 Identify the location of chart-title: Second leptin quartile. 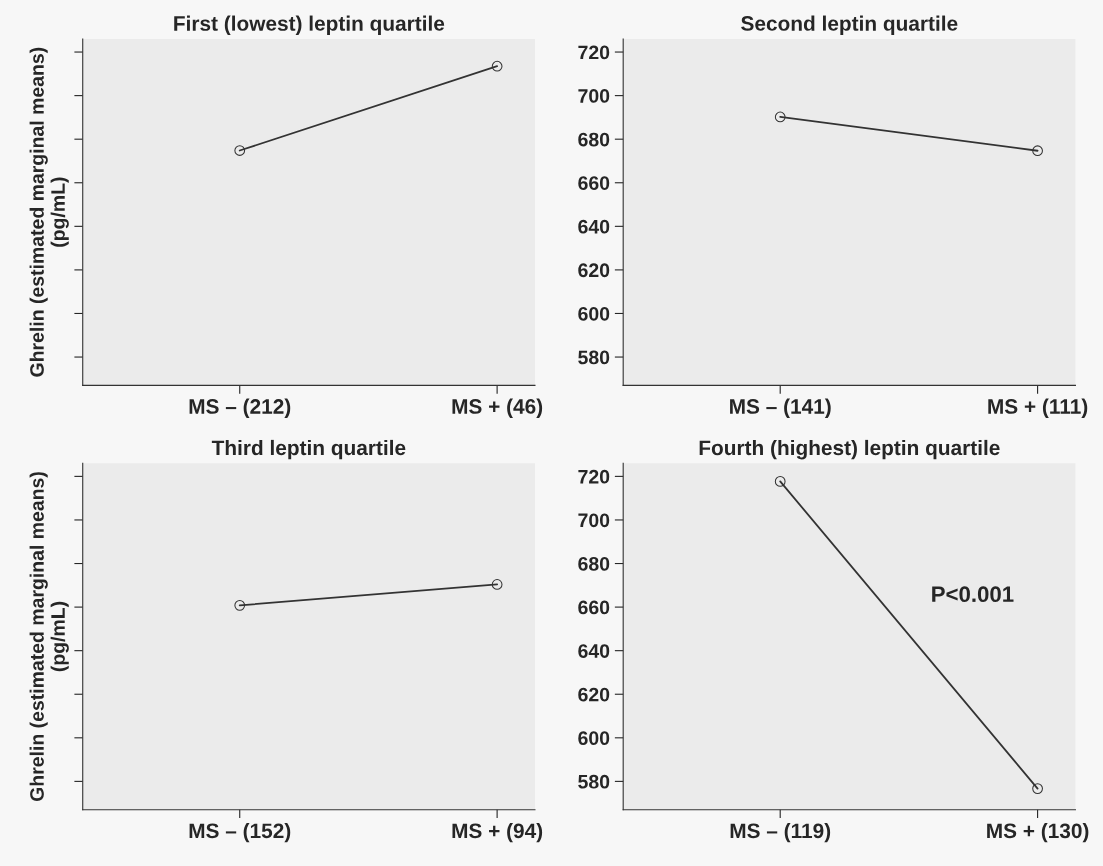
(849, 25).